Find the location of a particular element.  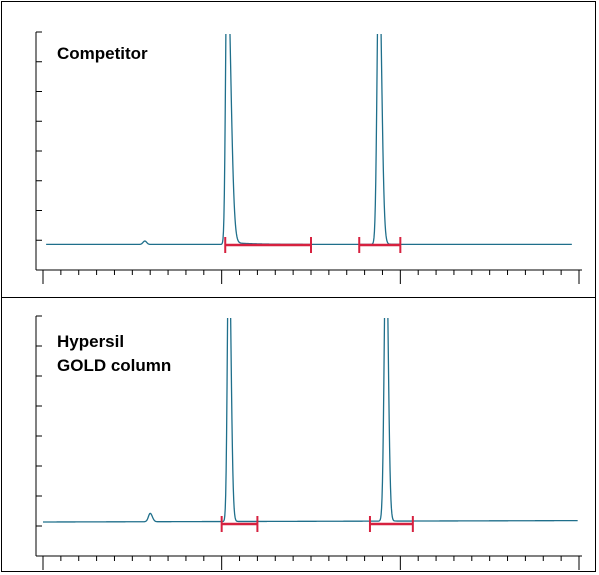

panel-divider is located at coordinates (298, 297).